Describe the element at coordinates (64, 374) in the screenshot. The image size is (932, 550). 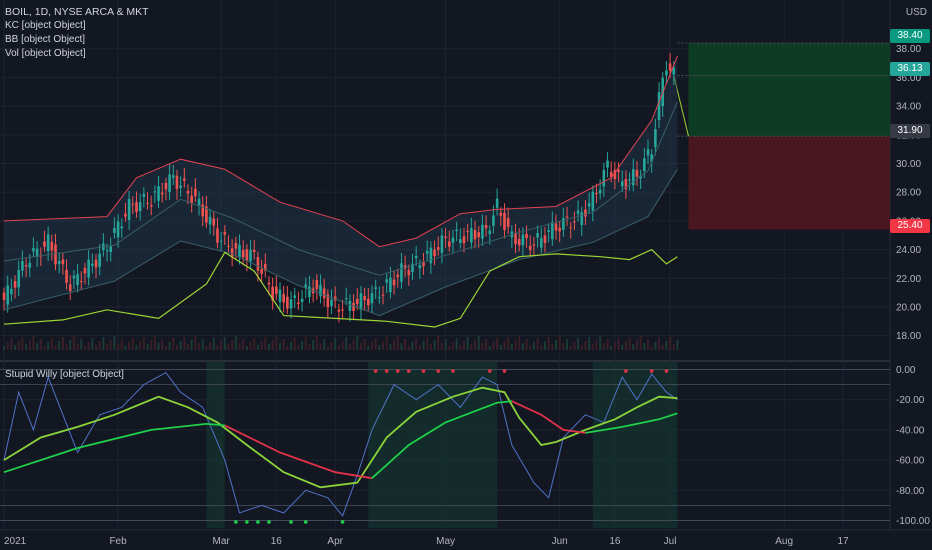
I see `oscillator-label: Stupid Willy [object Object]` at that location.